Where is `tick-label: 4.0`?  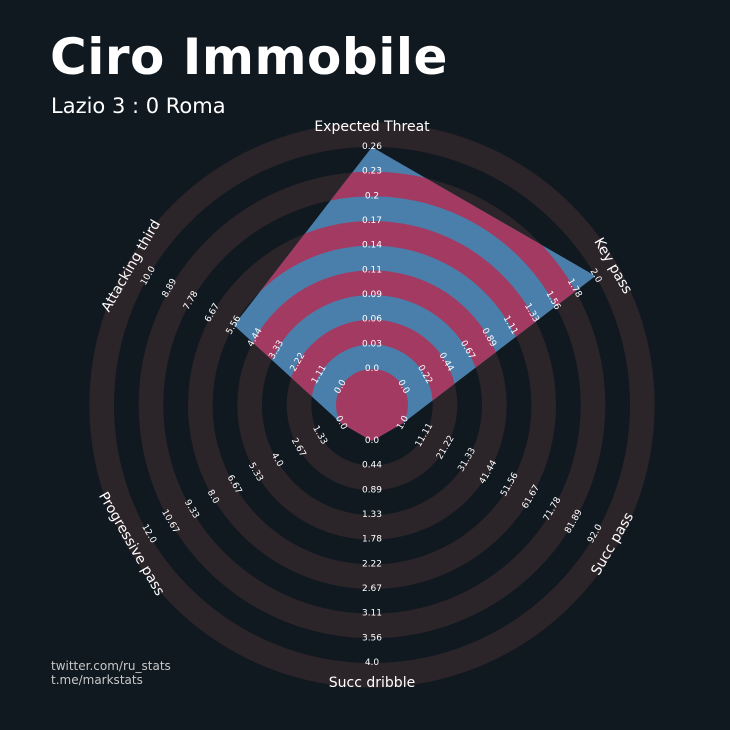 tick-label: 4.0 is located at coordinates (372, 663).